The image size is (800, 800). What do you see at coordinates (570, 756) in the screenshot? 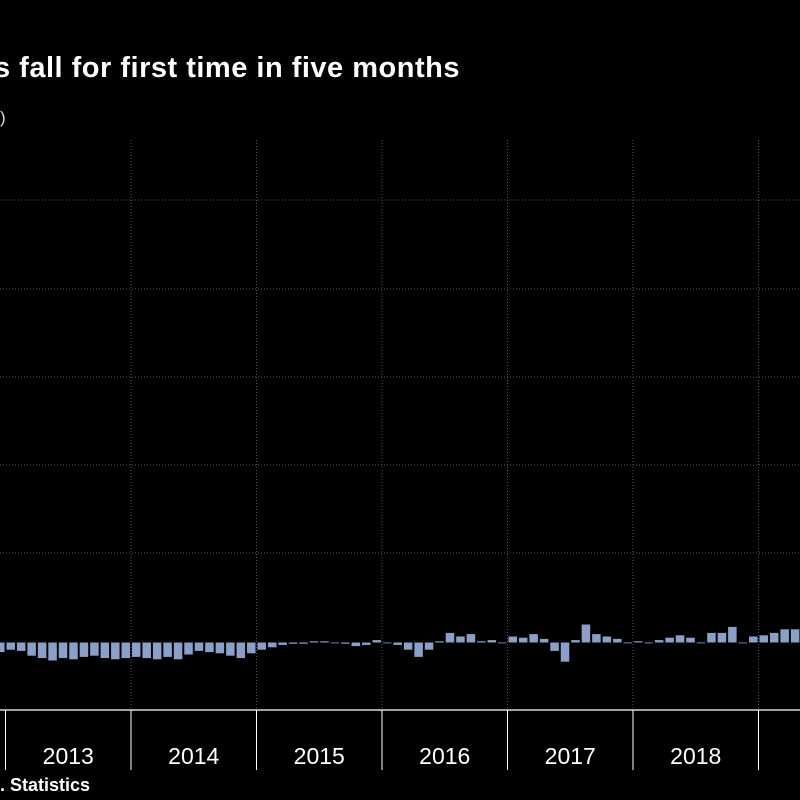
I see `x-tick-label: 2017` at bounding box center [570, 756].